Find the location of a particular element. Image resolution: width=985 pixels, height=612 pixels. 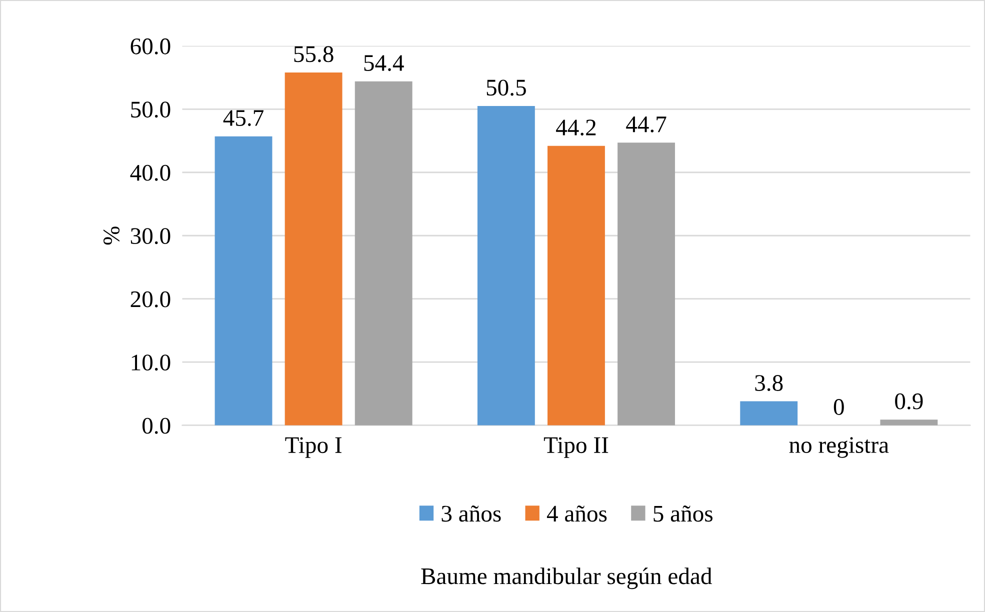

y-tick-label: 40.0 is located at coordinates (150, 172).